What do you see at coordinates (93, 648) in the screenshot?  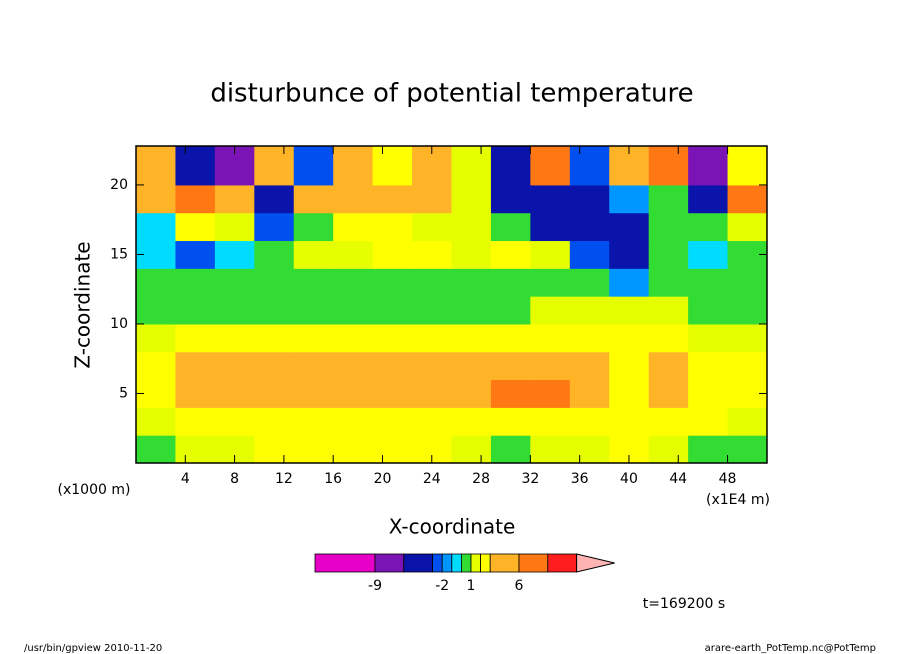 I see `footer-left: /usr/bin/gpview 2010-11-20` at bounding box center [93, 648].